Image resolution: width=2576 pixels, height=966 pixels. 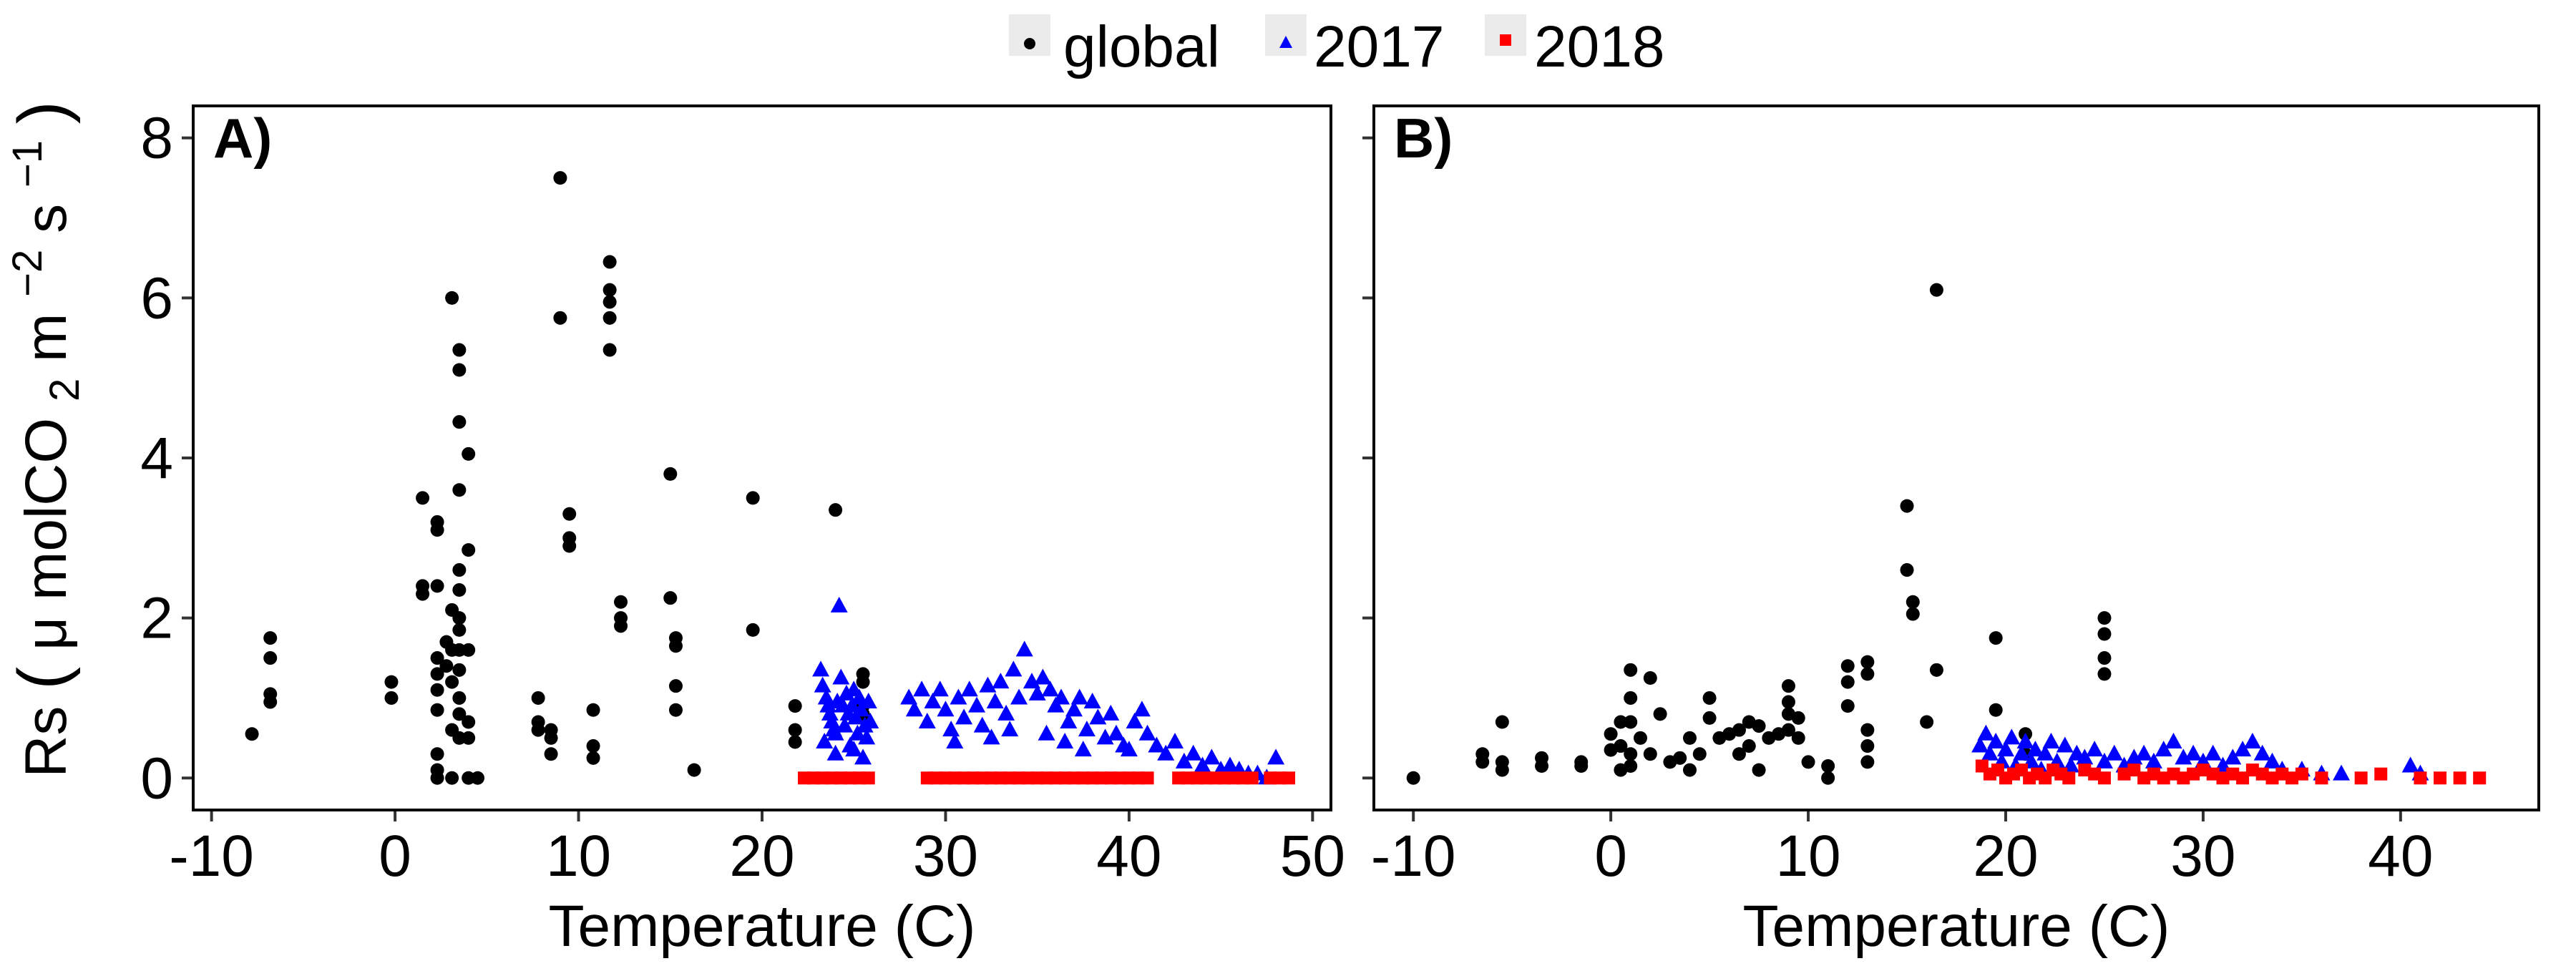 What do you see at coordinates (46, 337) in the screenshot?
I see `y-axis-label-m: m` at bounding box center [46, 337].